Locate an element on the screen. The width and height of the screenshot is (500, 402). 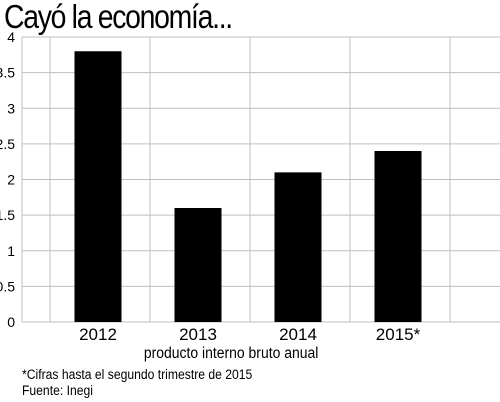
x-tick-label: 2015* is located at coordinates (398, 334).